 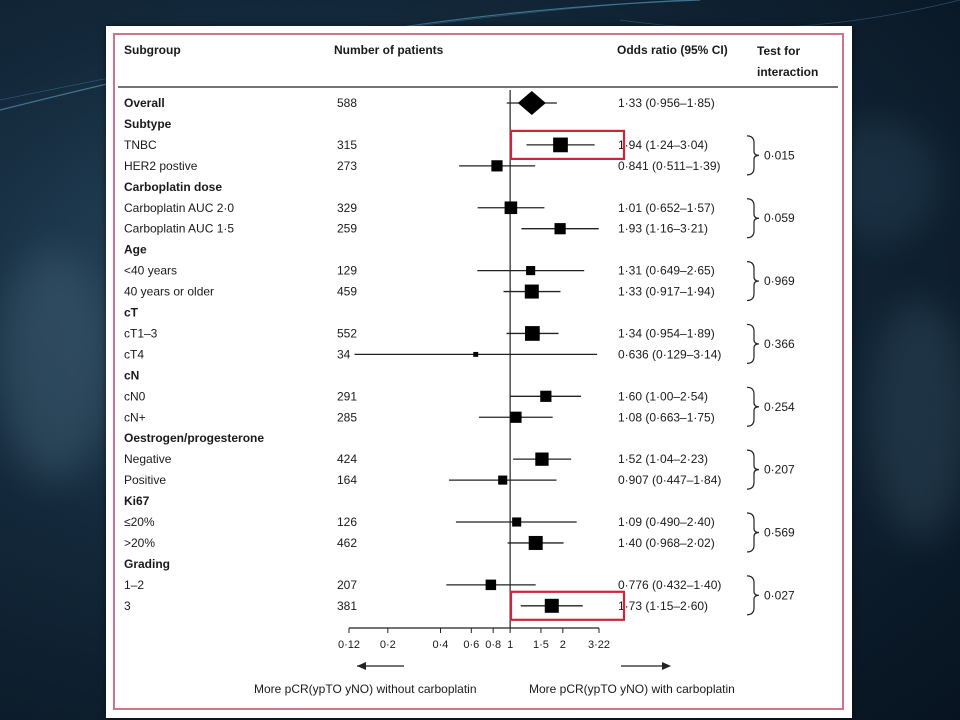 What do you see at coordinates (779, 407) in the screenshot?
I see `interaction-p-value: 0·254` at bounding box center [779, 407].